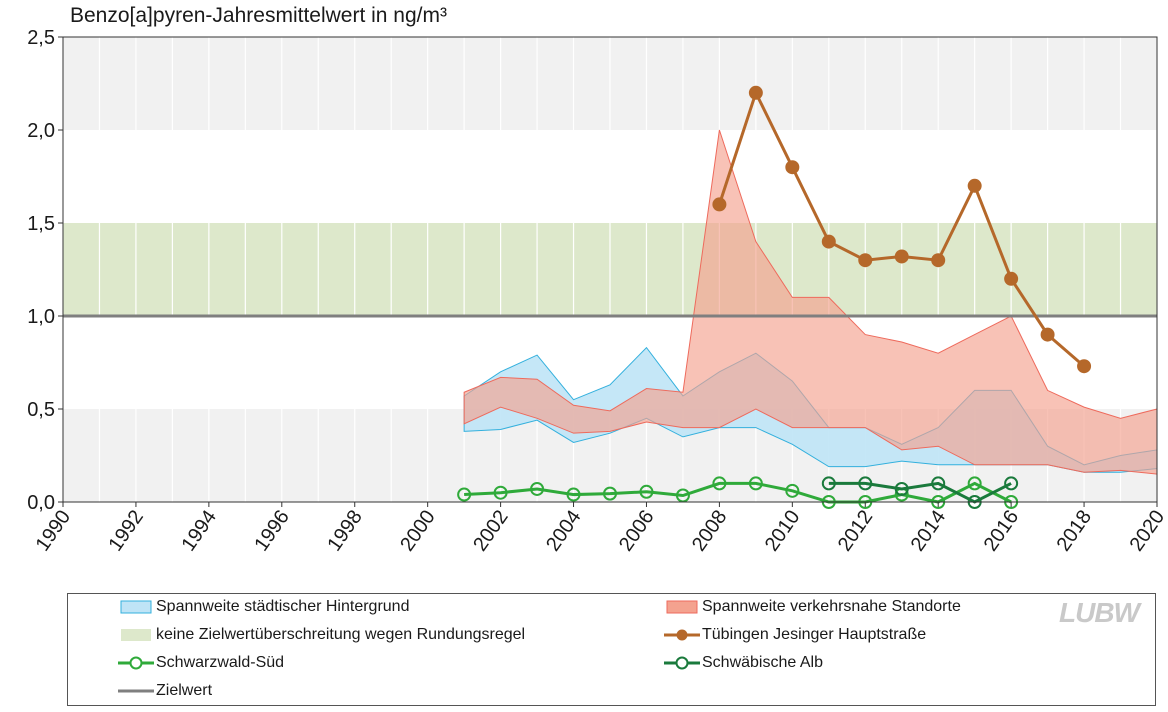  Describe the element at coordinates (126, 530) in the screenshot. I see `x-tick-label-1: 1992` at that location.